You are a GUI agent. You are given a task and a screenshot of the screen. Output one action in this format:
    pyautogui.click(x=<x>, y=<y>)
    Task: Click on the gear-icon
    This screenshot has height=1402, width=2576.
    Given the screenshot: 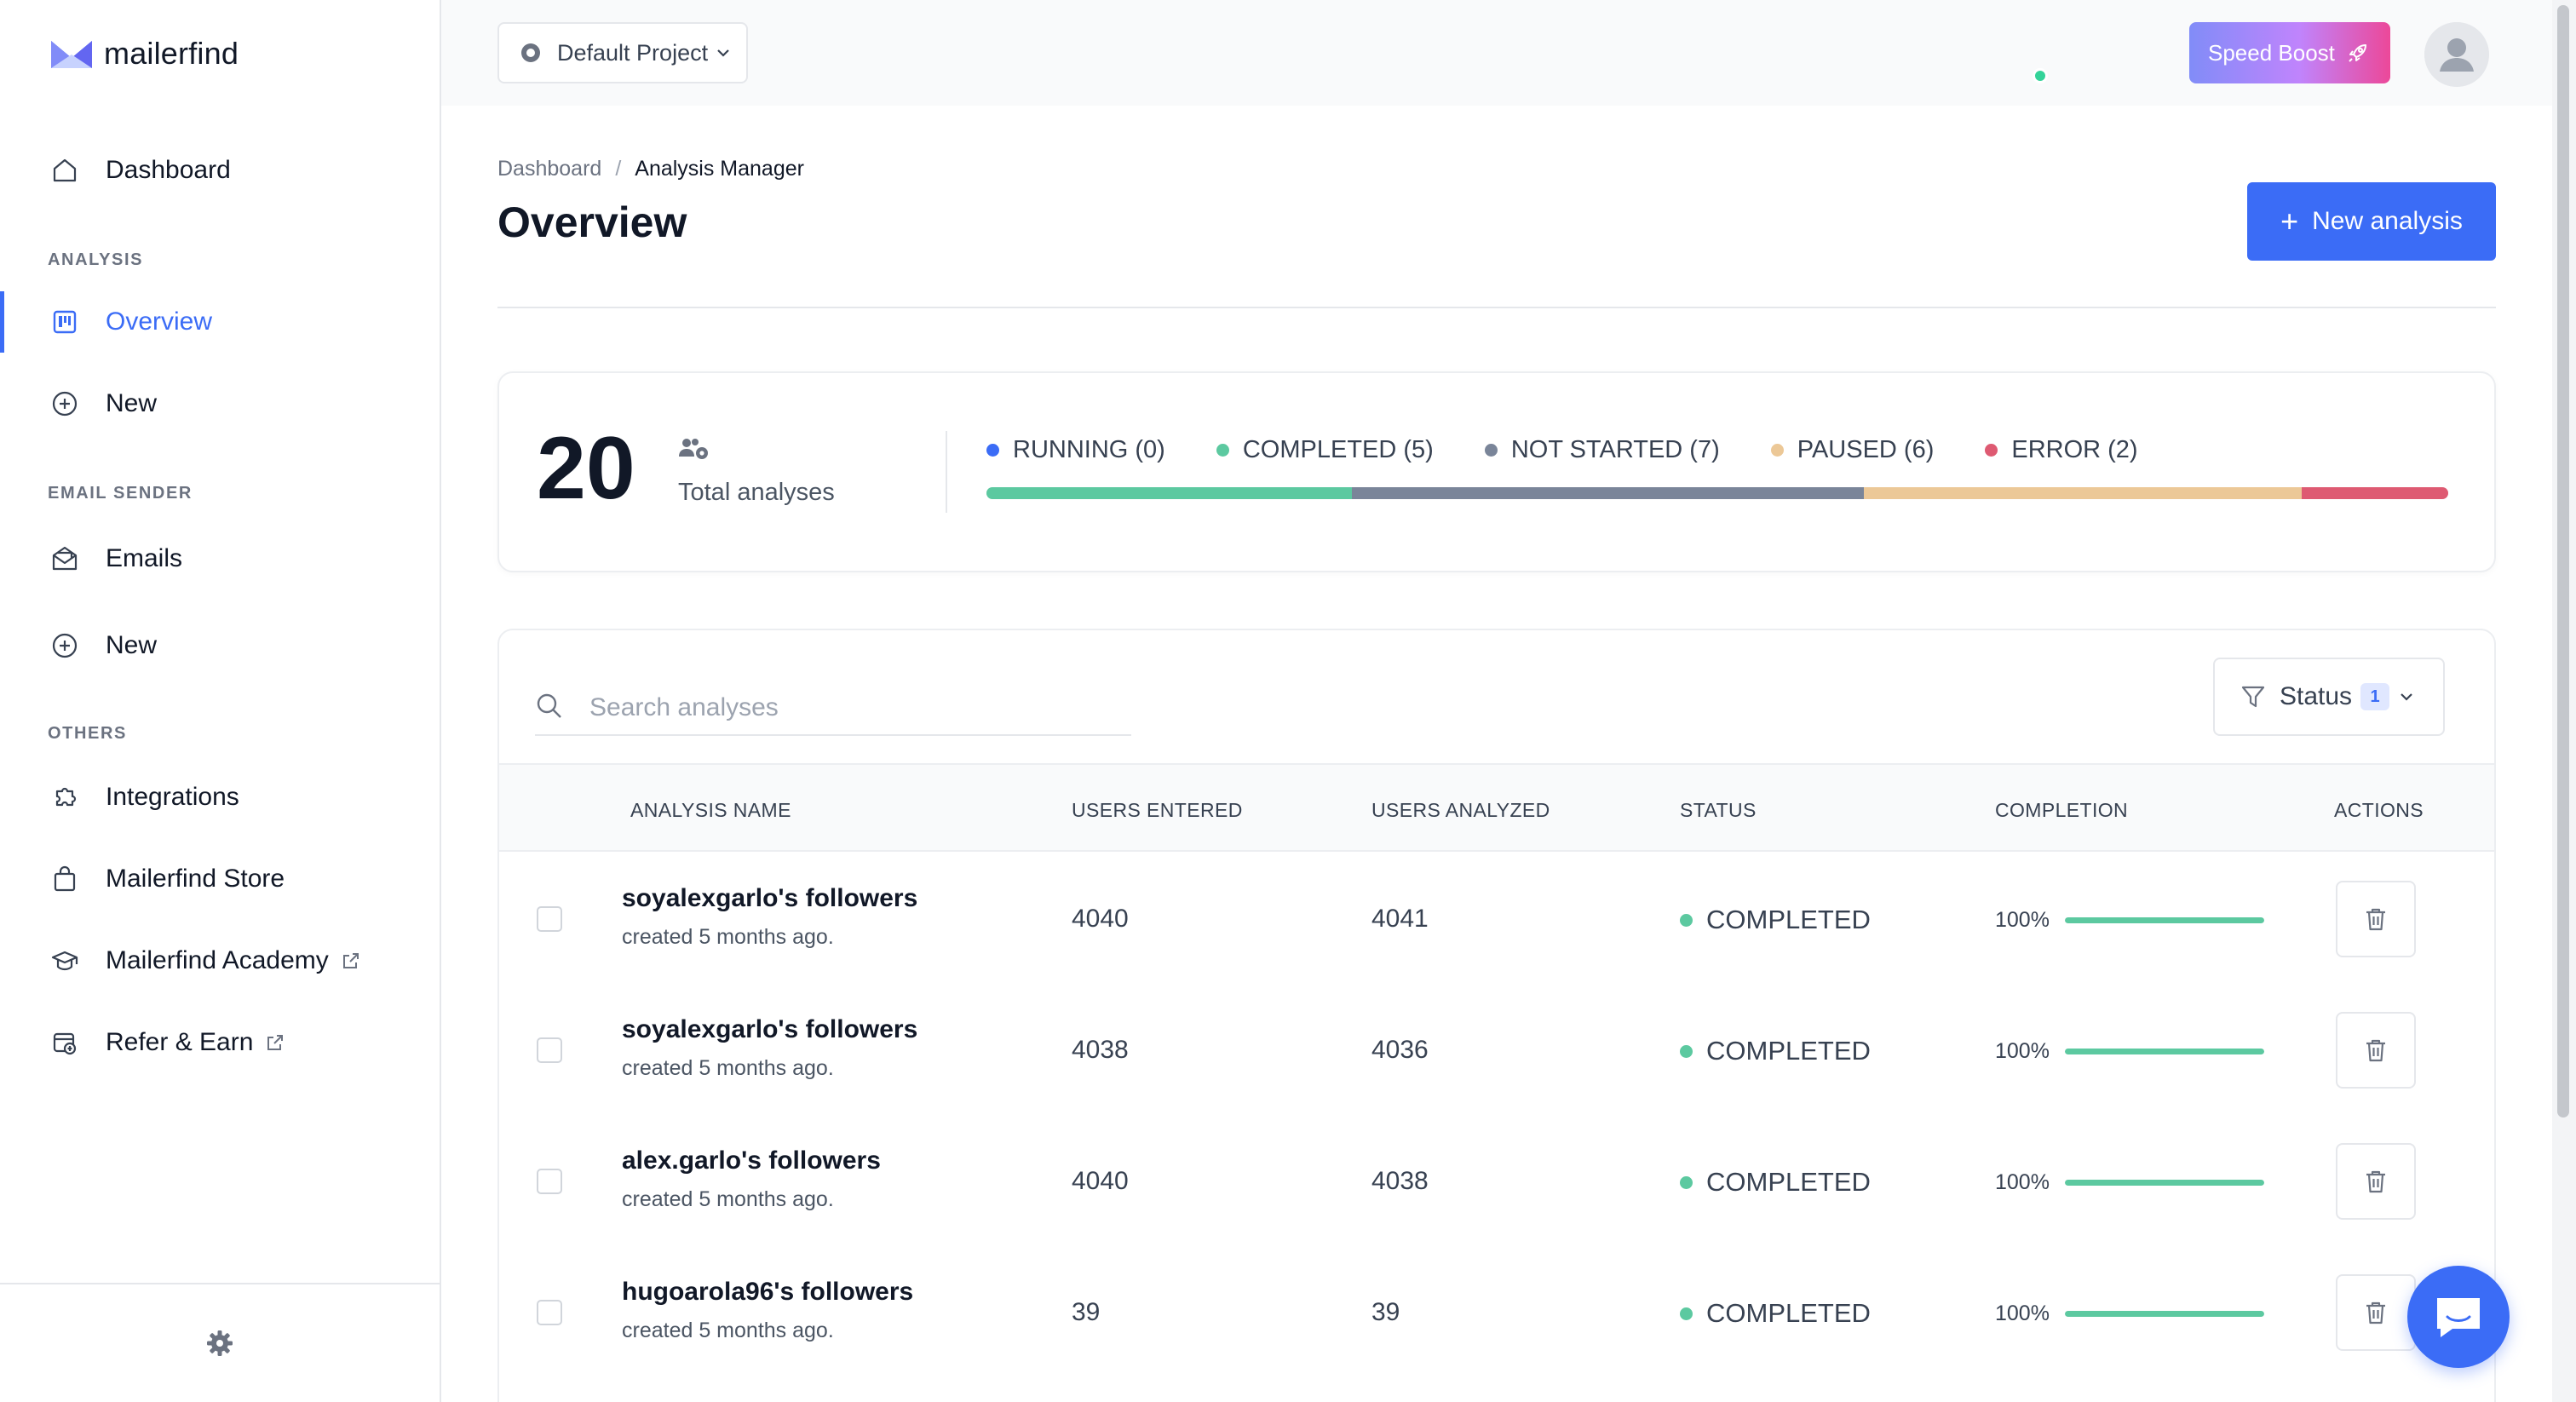 What is the action you would take?
    pyautogui.click(x=220, y=1343)
    